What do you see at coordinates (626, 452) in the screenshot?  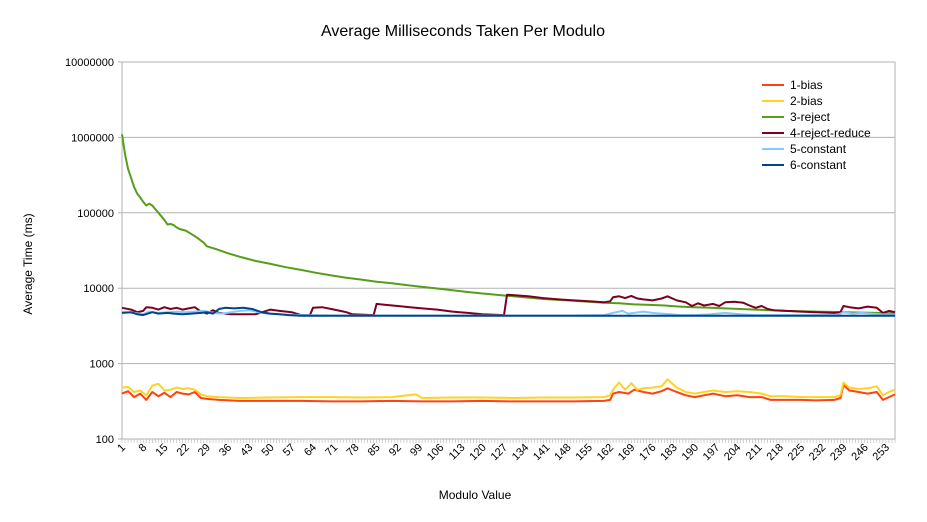 I see `x-tick-label: 169` at bounding box center [626, 452].